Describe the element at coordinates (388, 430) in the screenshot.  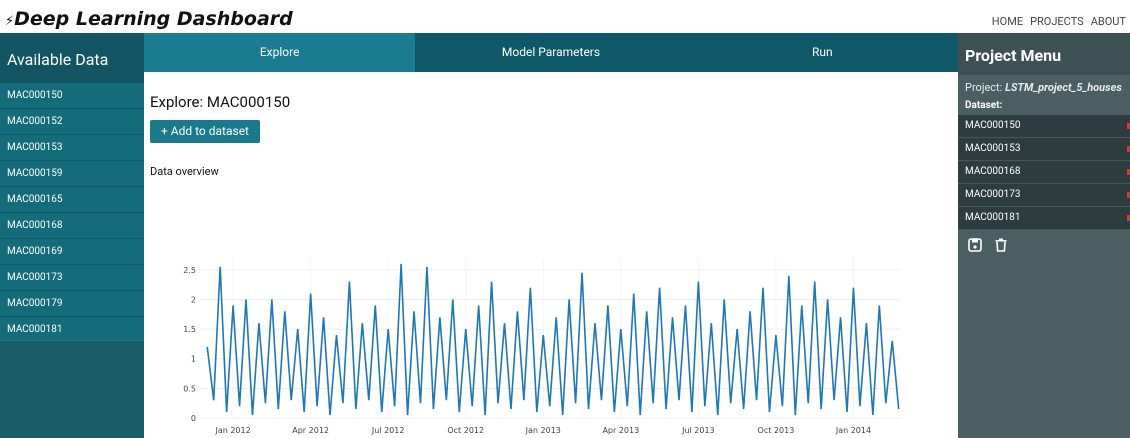
I see `x-tick-label: Jul 2012` at that location.